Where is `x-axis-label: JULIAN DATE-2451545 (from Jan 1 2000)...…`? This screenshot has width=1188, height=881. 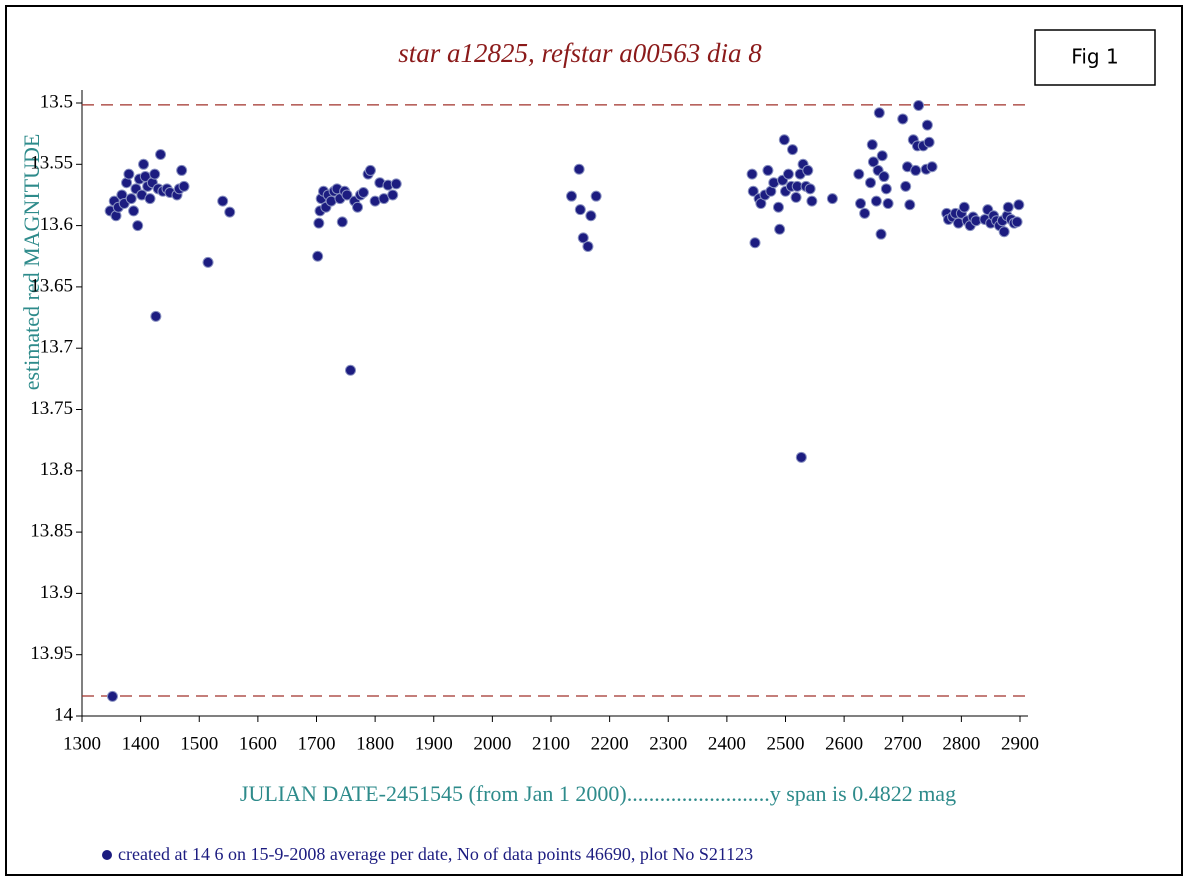
x-axis-label: JULIAN DATE-2451545 (from Jan 1 2000)...… is located at coordinates (598, 793).